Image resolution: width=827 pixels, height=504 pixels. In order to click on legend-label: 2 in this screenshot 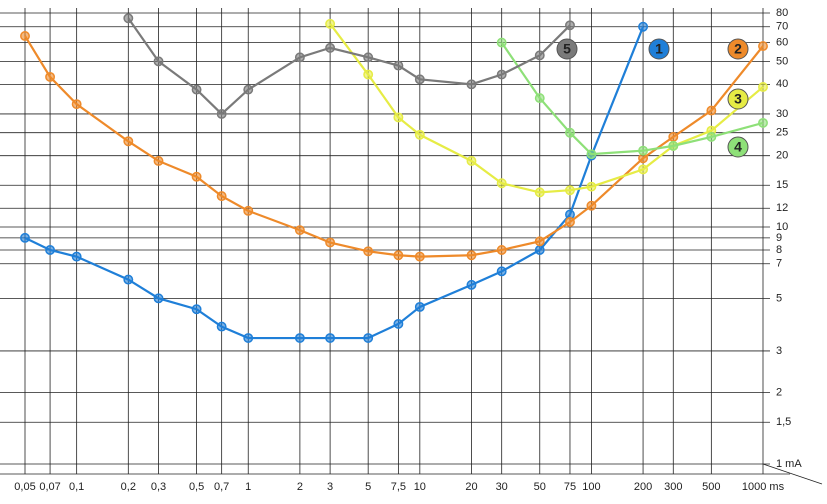, I will do `click(738, 49)`.